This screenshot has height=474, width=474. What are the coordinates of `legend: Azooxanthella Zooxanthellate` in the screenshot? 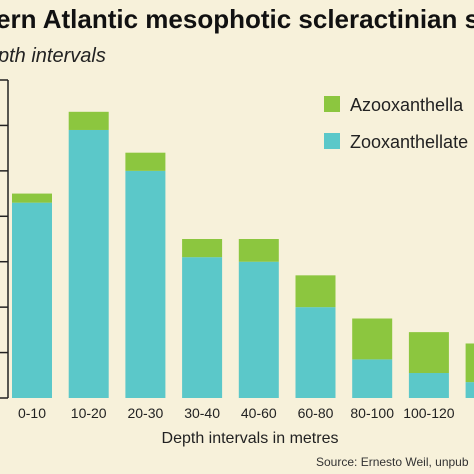 It's located at (396, 123).